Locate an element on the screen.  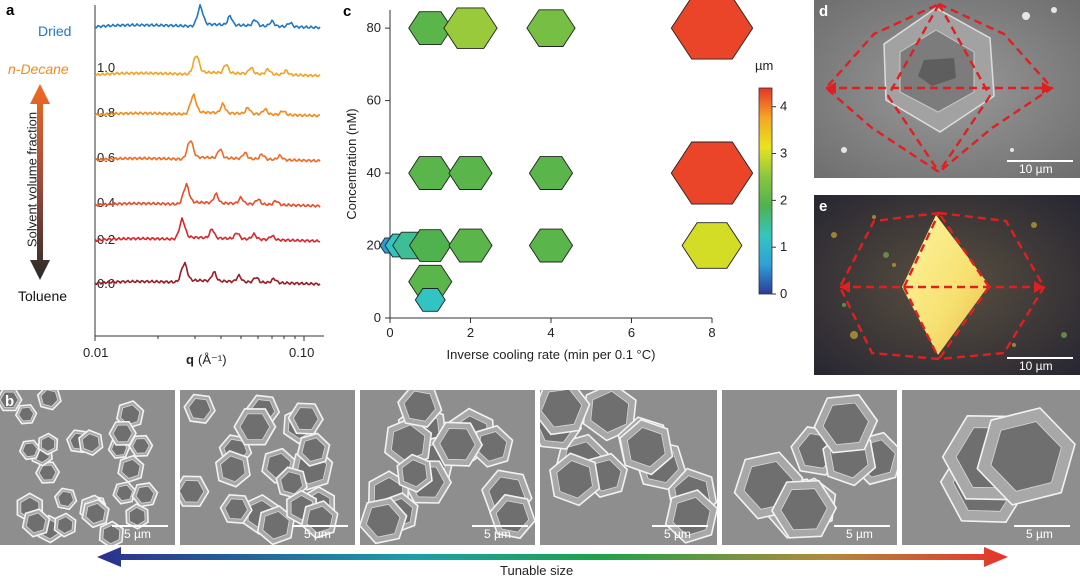
panel-d-scalebar-label: 10 µm is located at coordinates (1036, 169).